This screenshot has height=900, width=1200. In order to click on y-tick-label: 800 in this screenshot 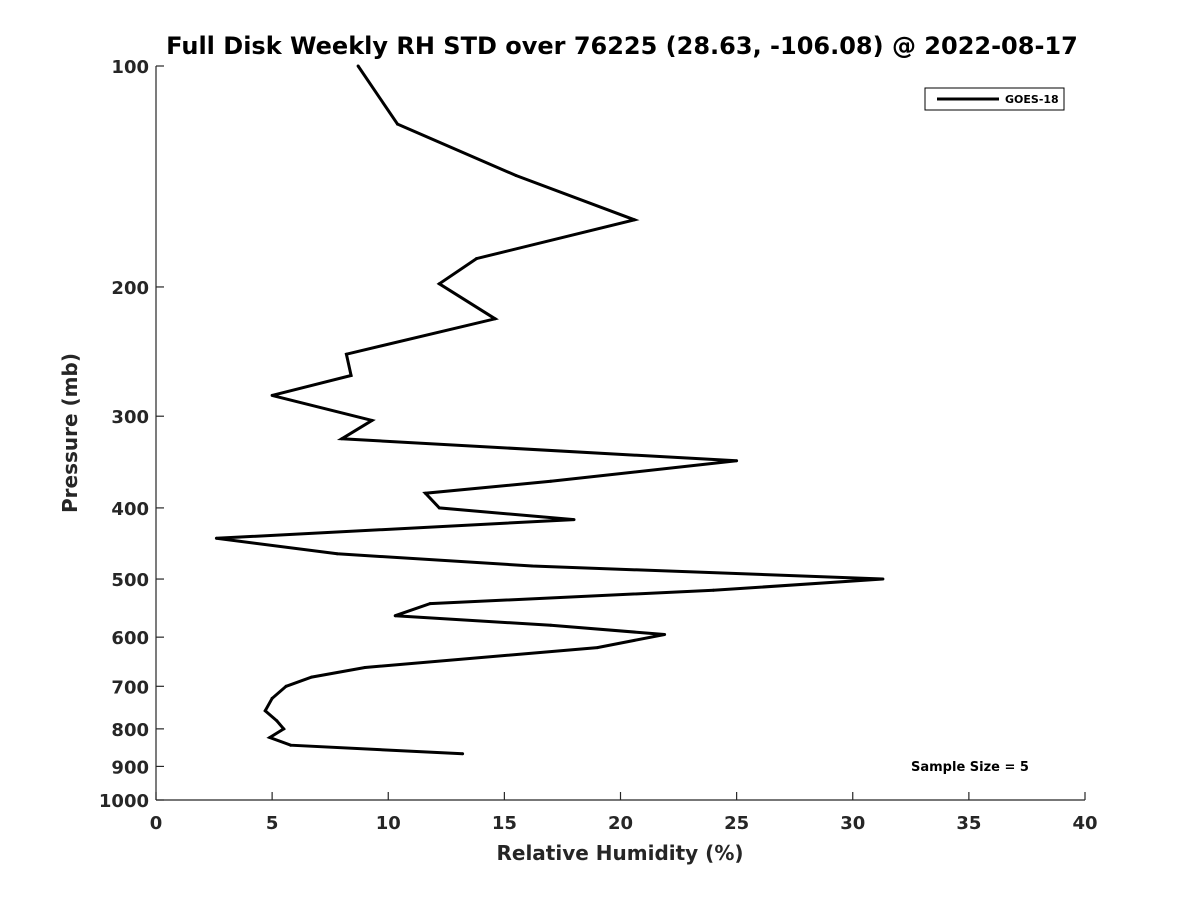, I will do `click(130, 730)`.